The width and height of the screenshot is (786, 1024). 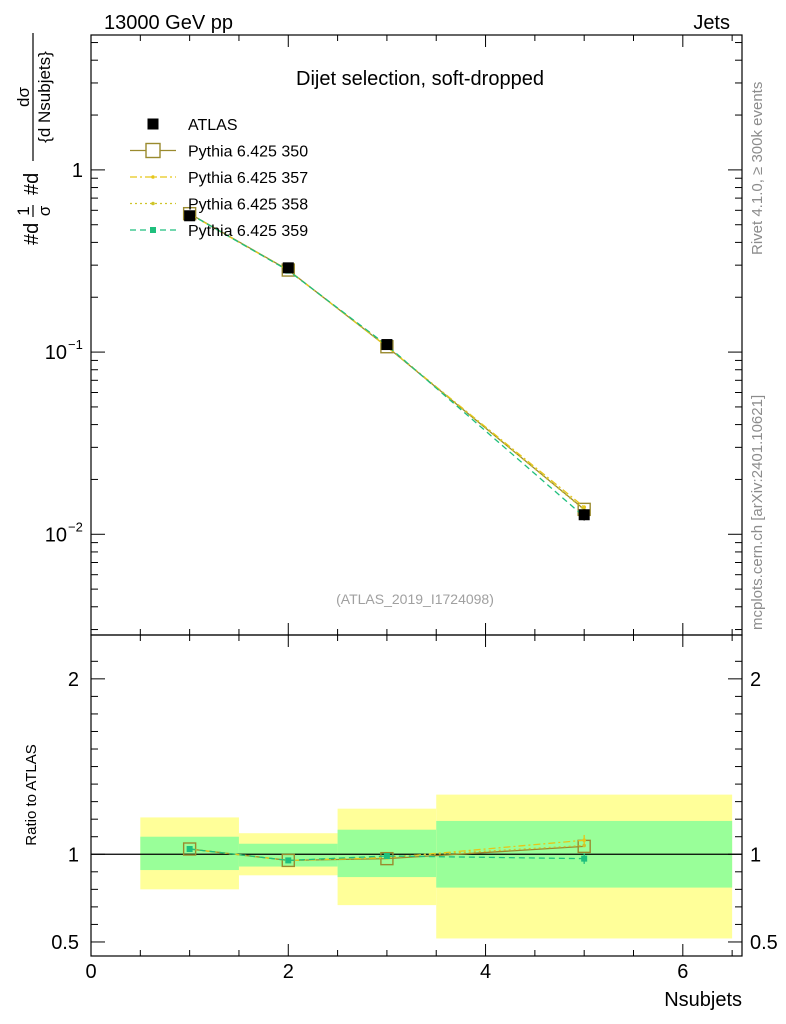 What do you see at coordinates (755, 680) in the screenshot?
I see `ratio-y-tick-label-right: 2` at bounding box center [755, 680].